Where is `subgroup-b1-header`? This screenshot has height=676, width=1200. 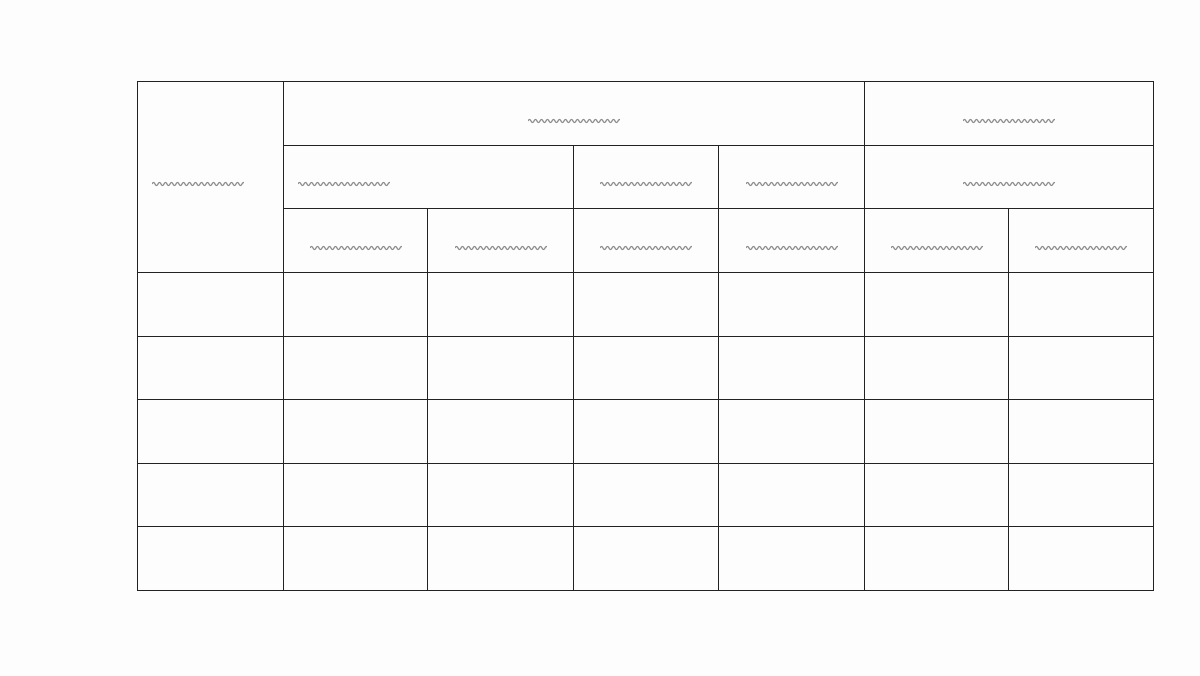 subgroup-b1-header is located at coordinates (1009, 177).